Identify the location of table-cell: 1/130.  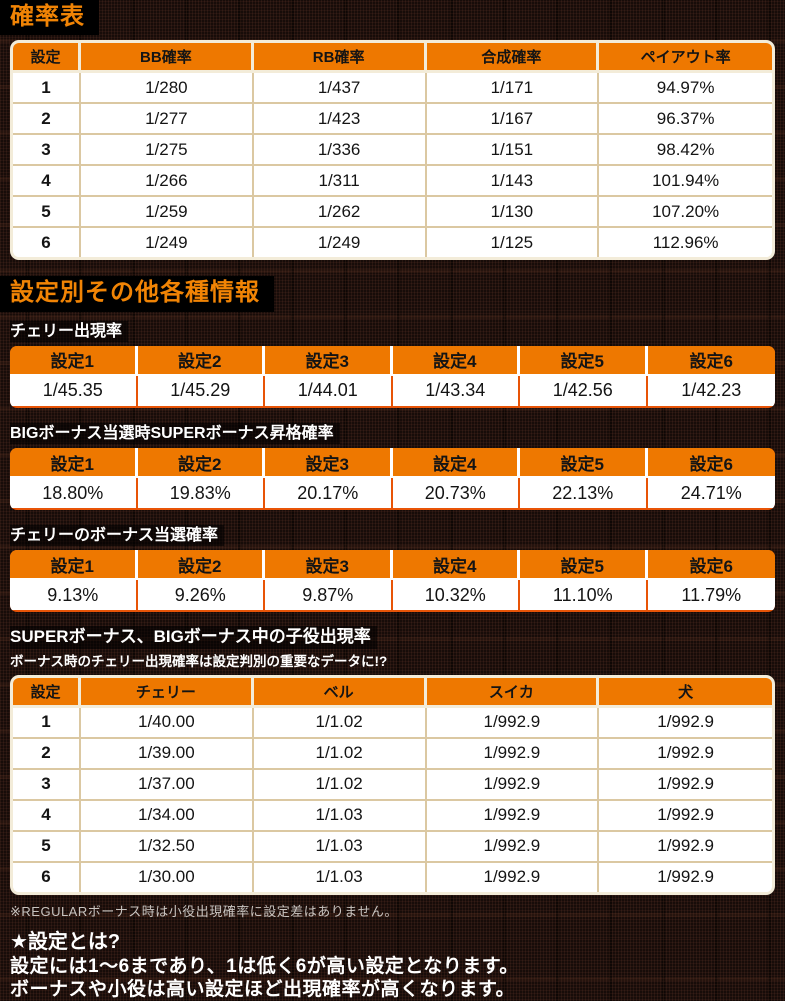
(513, 211).